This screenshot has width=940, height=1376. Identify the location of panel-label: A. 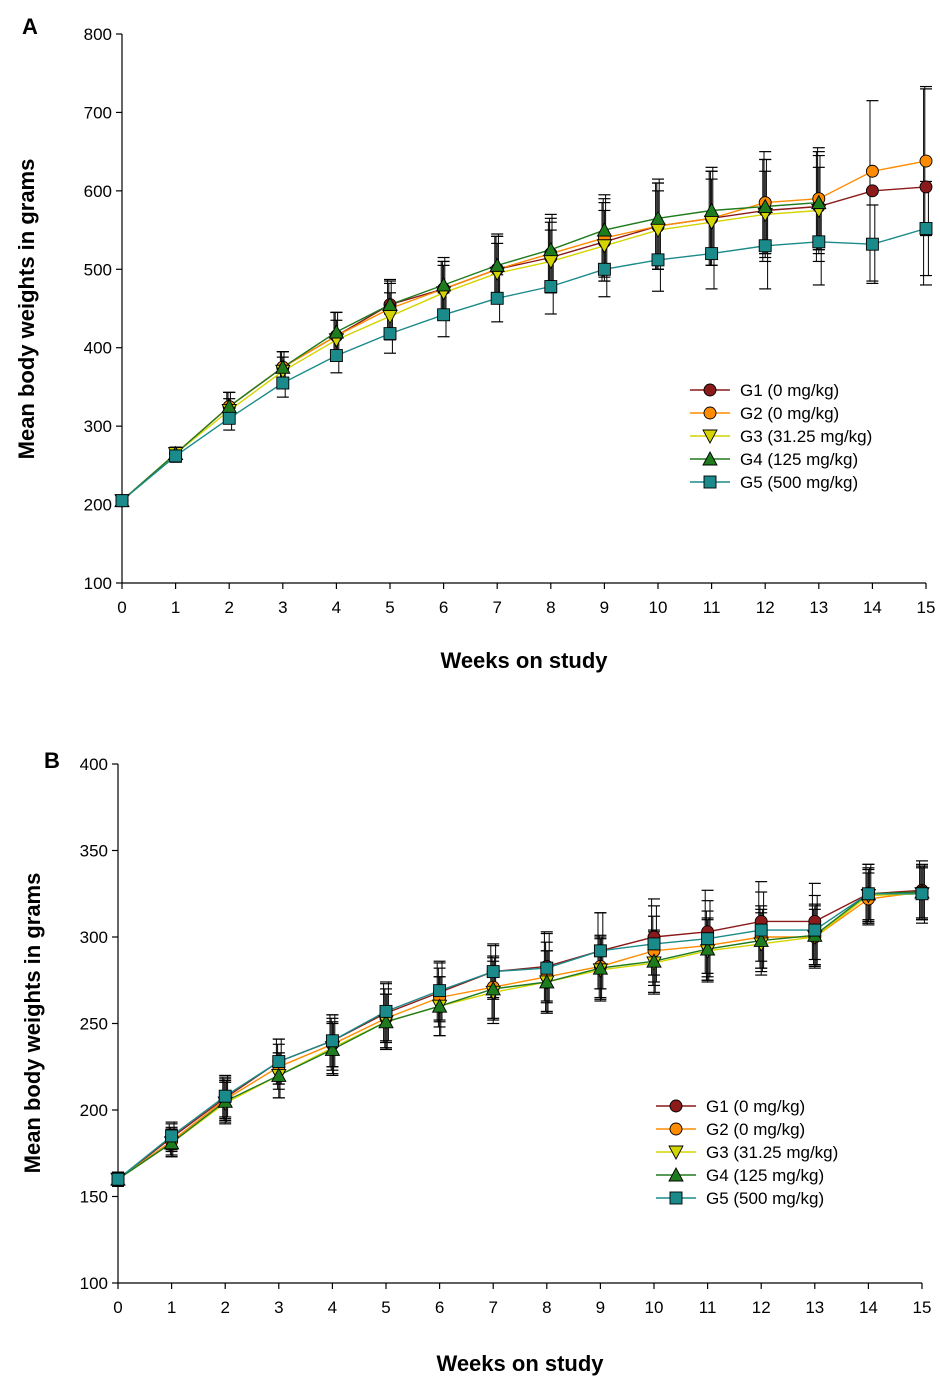
(30, 26).